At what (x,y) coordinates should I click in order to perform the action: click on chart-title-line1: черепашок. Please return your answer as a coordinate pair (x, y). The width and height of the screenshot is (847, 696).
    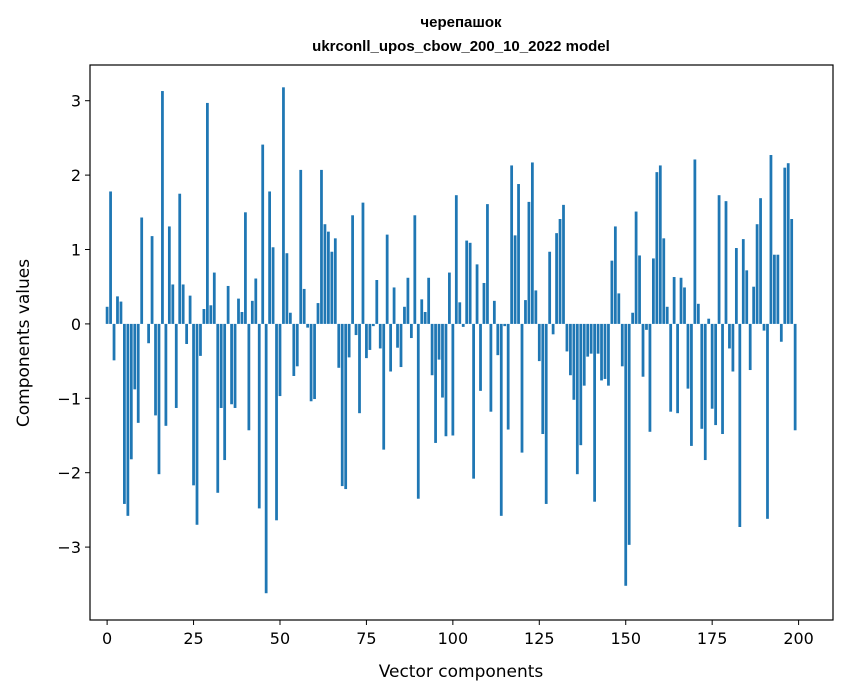
    Looking at the image, I should click on (461, 22).